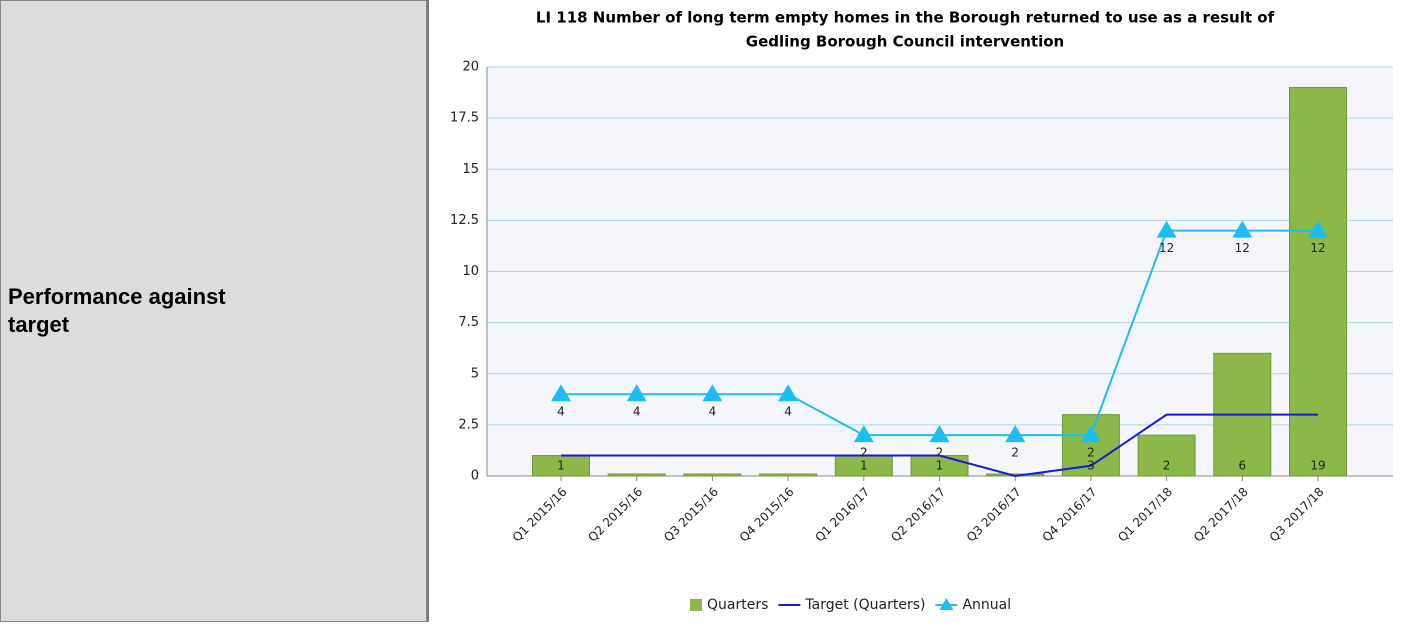 This screenshot has width=1405, height=626. What do you see at coordinates (464, 220) in the screenshot?
I see `y-tick-label: 12.5` at bounding box center [464, 220].